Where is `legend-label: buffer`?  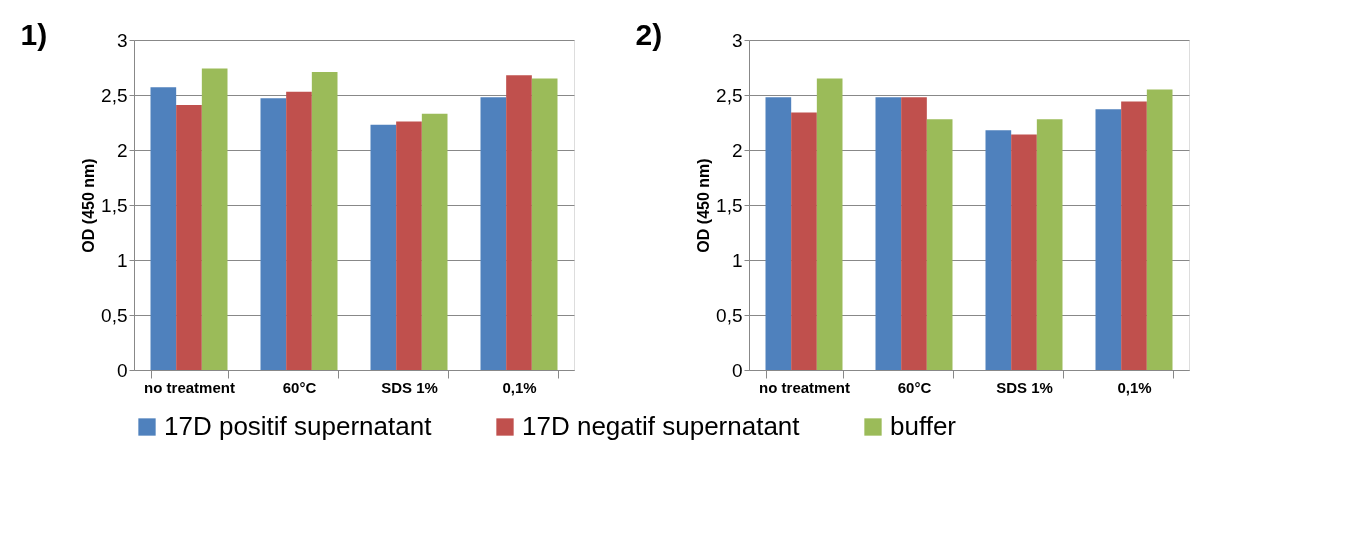 legend-label: buffer is located at coordinates (923, 426).